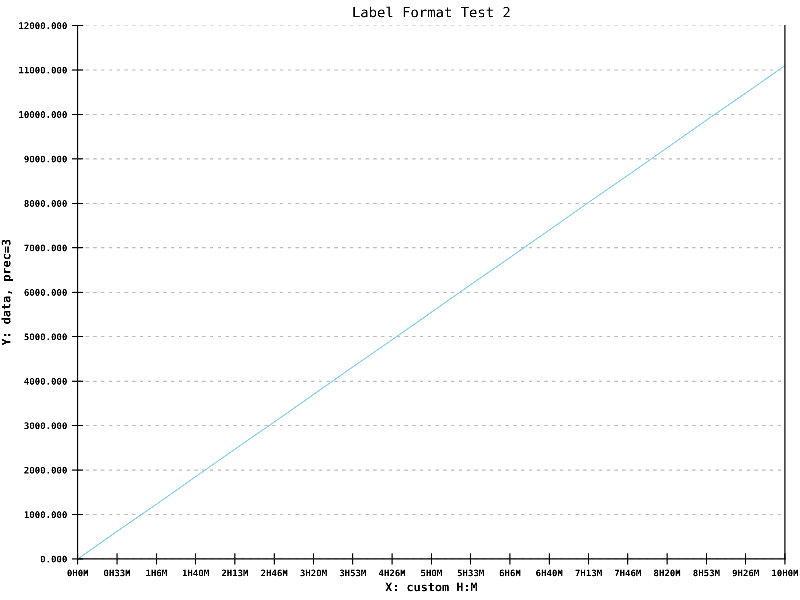 This screenshot has height=600, width=800. I want to click on y-tick-label: 3000.000, so click(46, 426).